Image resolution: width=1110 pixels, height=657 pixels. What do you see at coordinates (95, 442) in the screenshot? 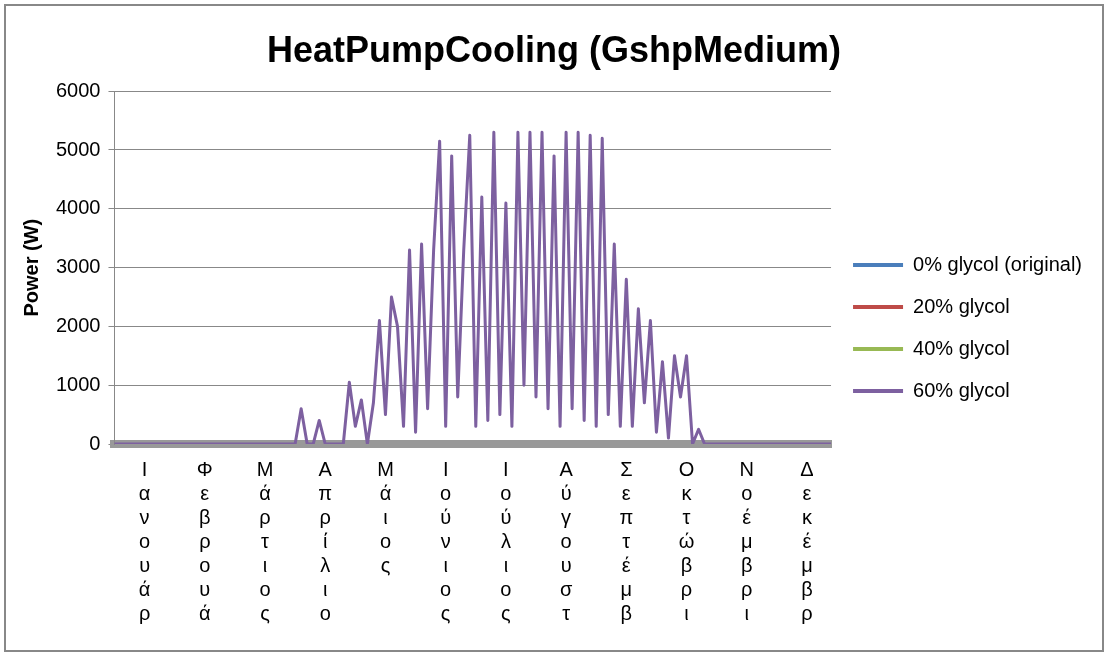
I see `y-tick-label: 0` at bounding box center [95, 442].